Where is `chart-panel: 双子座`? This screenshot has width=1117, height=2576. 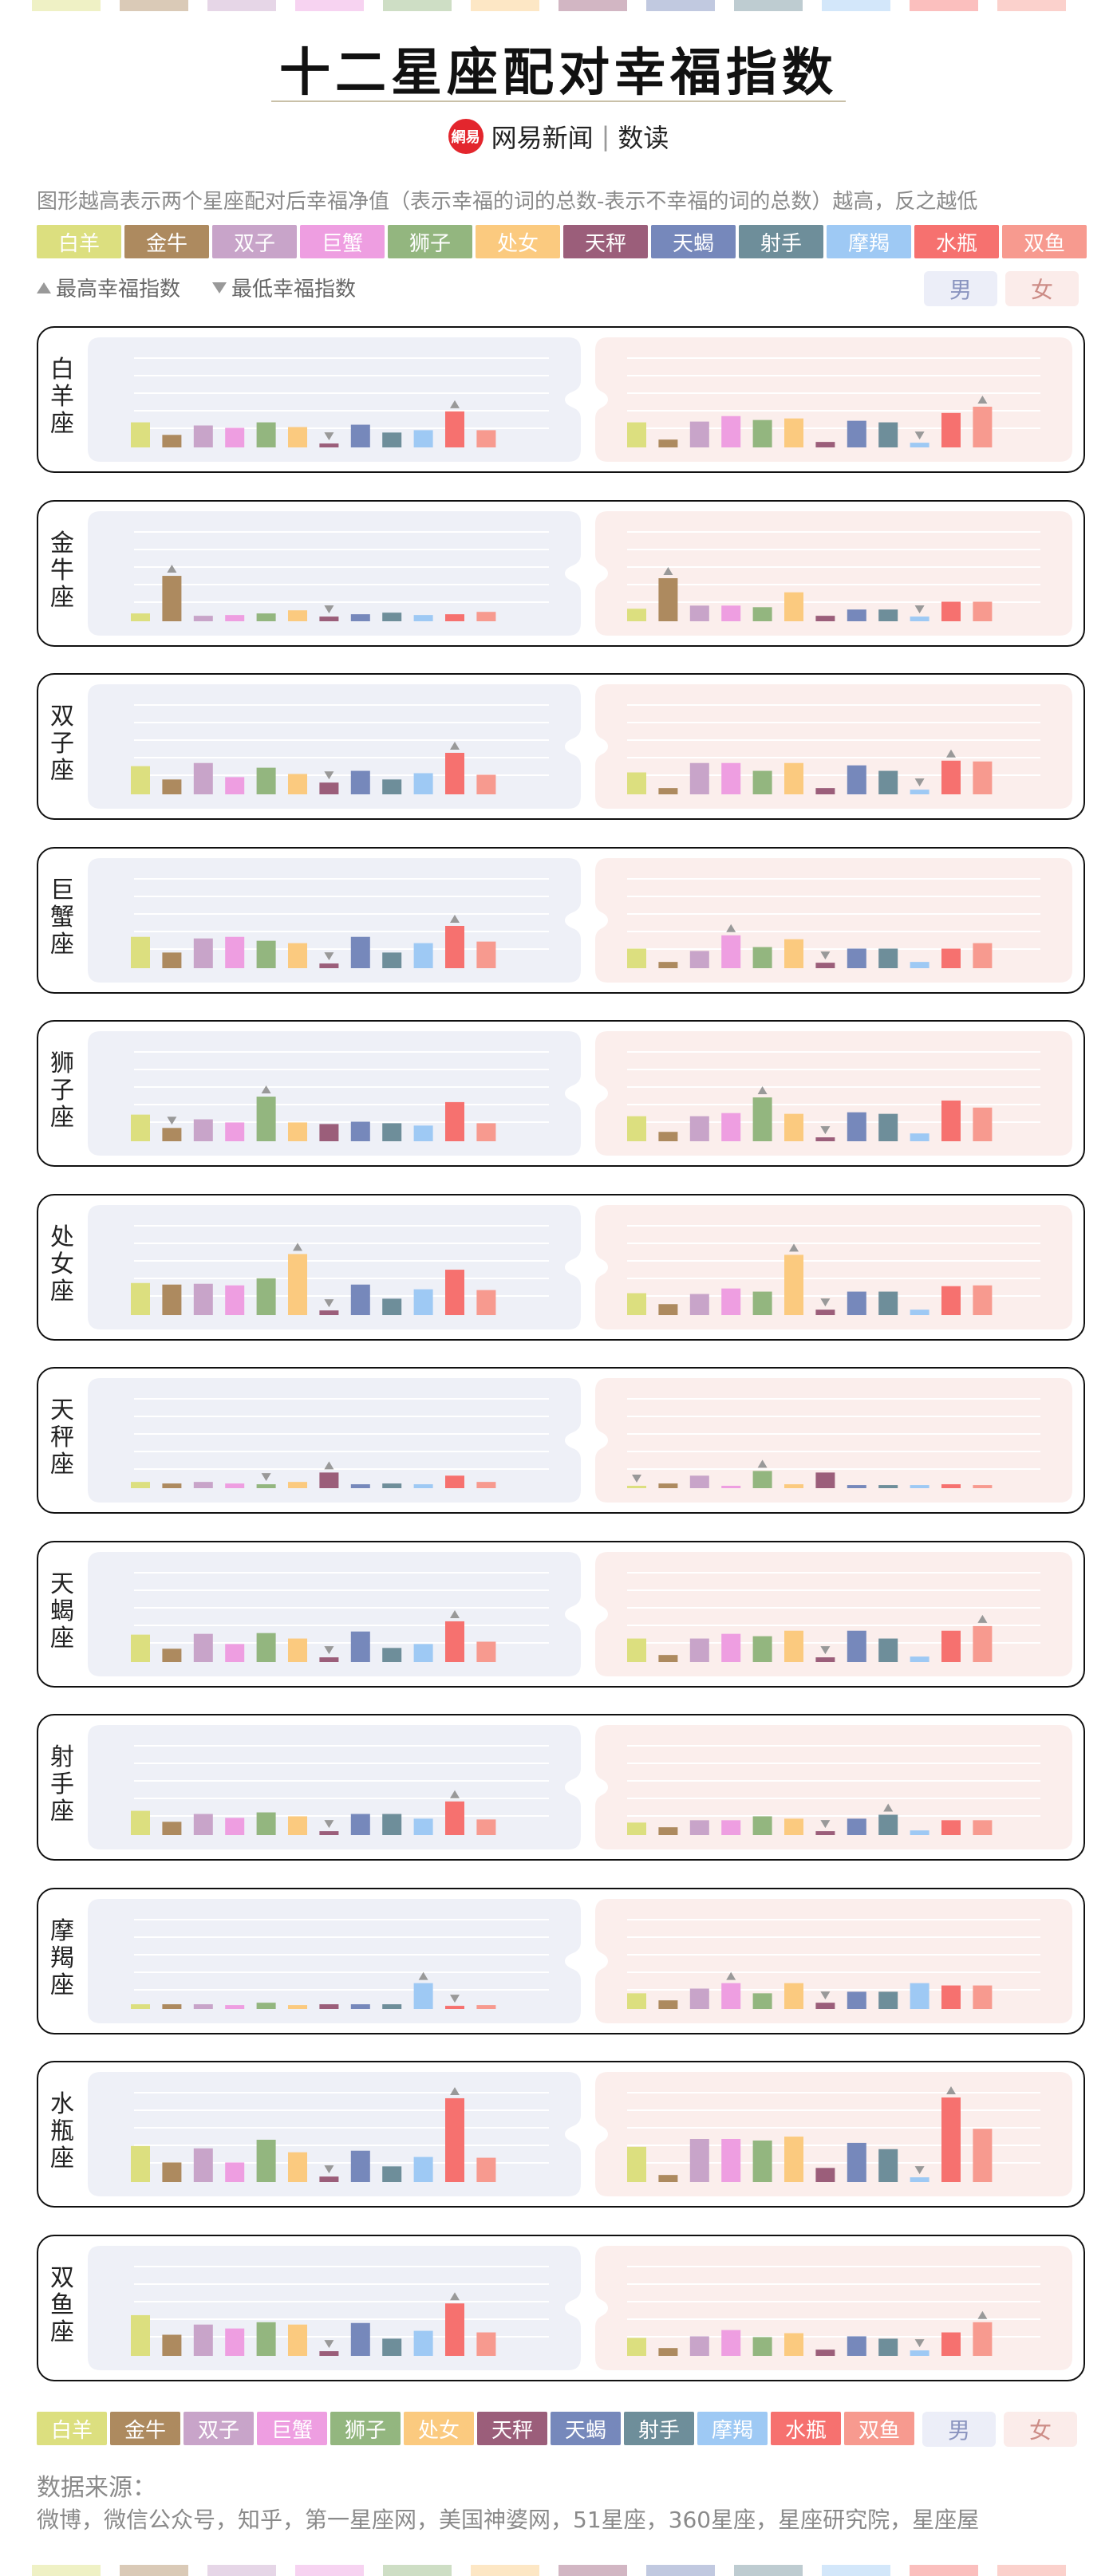 chart-panel: 双子座 is located at coordinates (561, 746).